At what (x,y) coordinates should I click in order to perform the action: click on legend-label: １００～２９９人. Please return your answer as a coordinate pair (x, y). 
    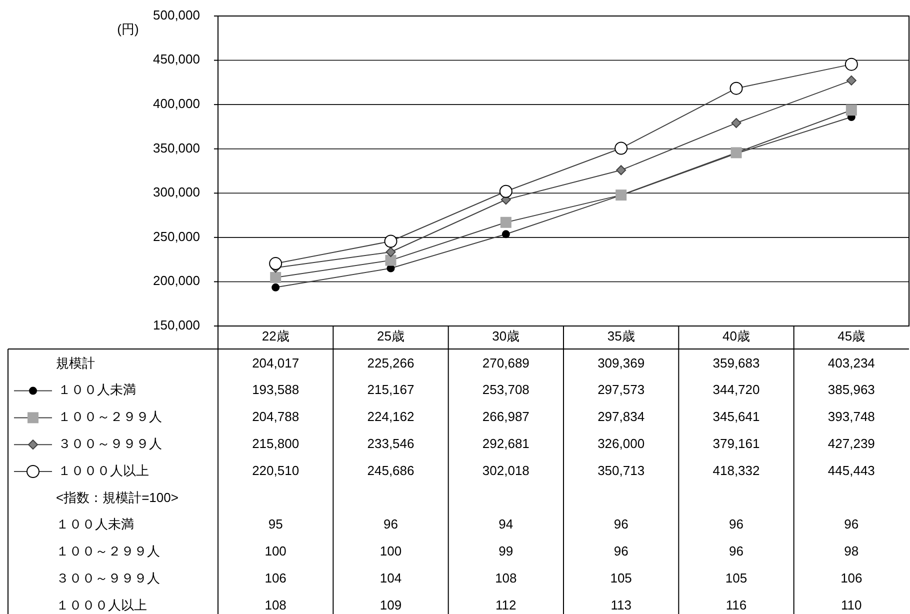
    Looking at the image, I should click on (110, 416).